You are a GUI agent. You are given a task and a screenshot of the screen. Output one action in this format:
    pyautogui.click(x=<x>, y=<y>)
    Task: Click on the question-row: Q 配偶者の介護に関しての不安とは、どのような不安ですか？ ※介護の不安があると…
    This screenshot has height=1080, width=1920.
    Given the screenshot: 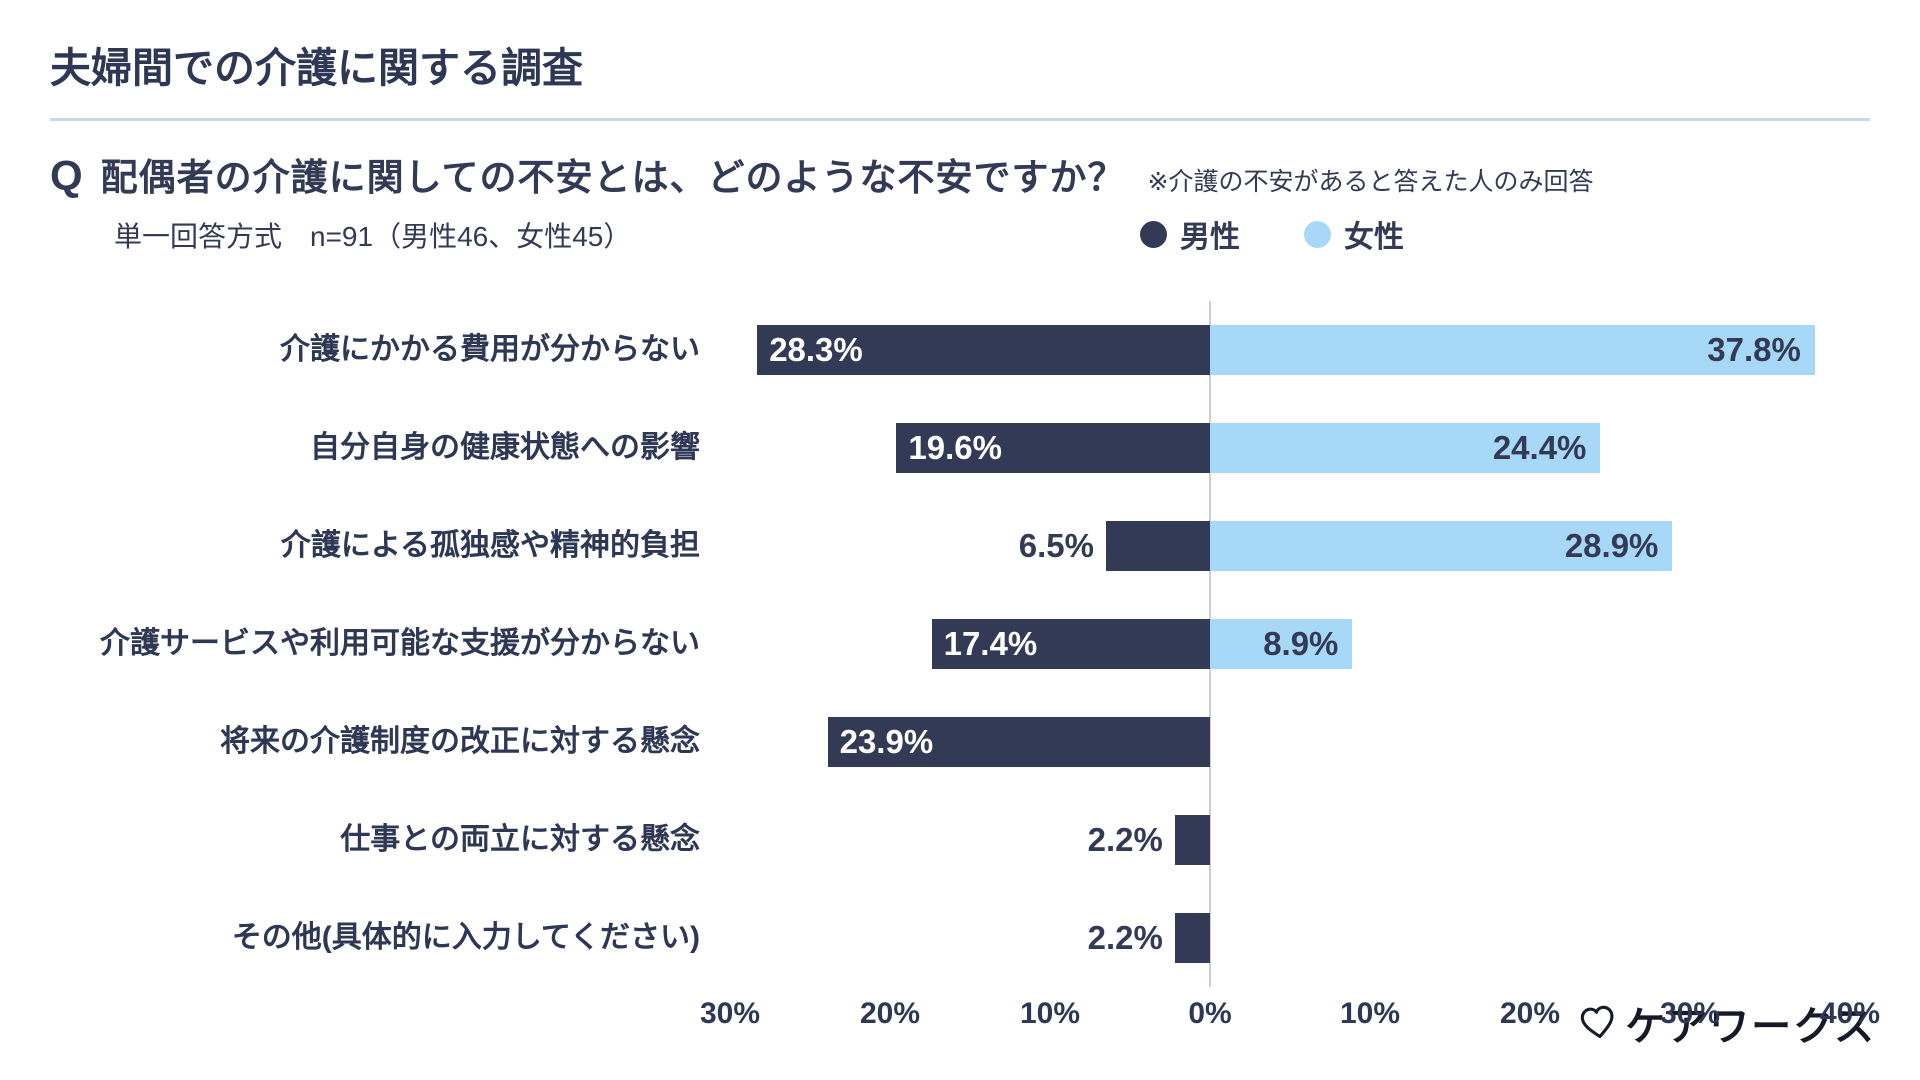 What is the action you would take?
    pyautogui.click(x=960, y=174)
    